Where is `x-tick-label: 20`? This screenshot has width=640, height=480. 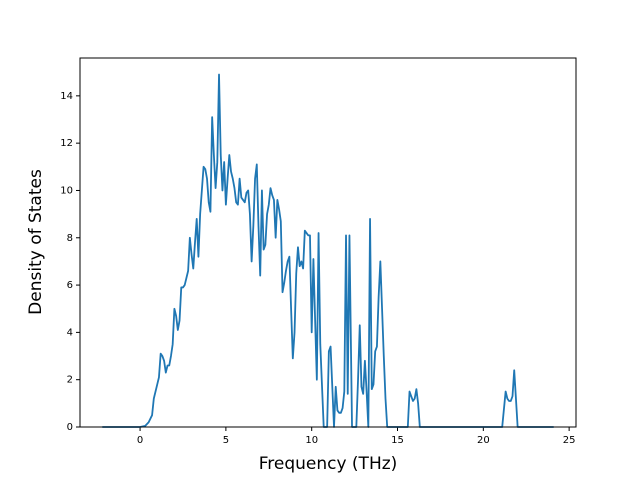 x-tick-label: 20 is located at coordinates (483, 440).